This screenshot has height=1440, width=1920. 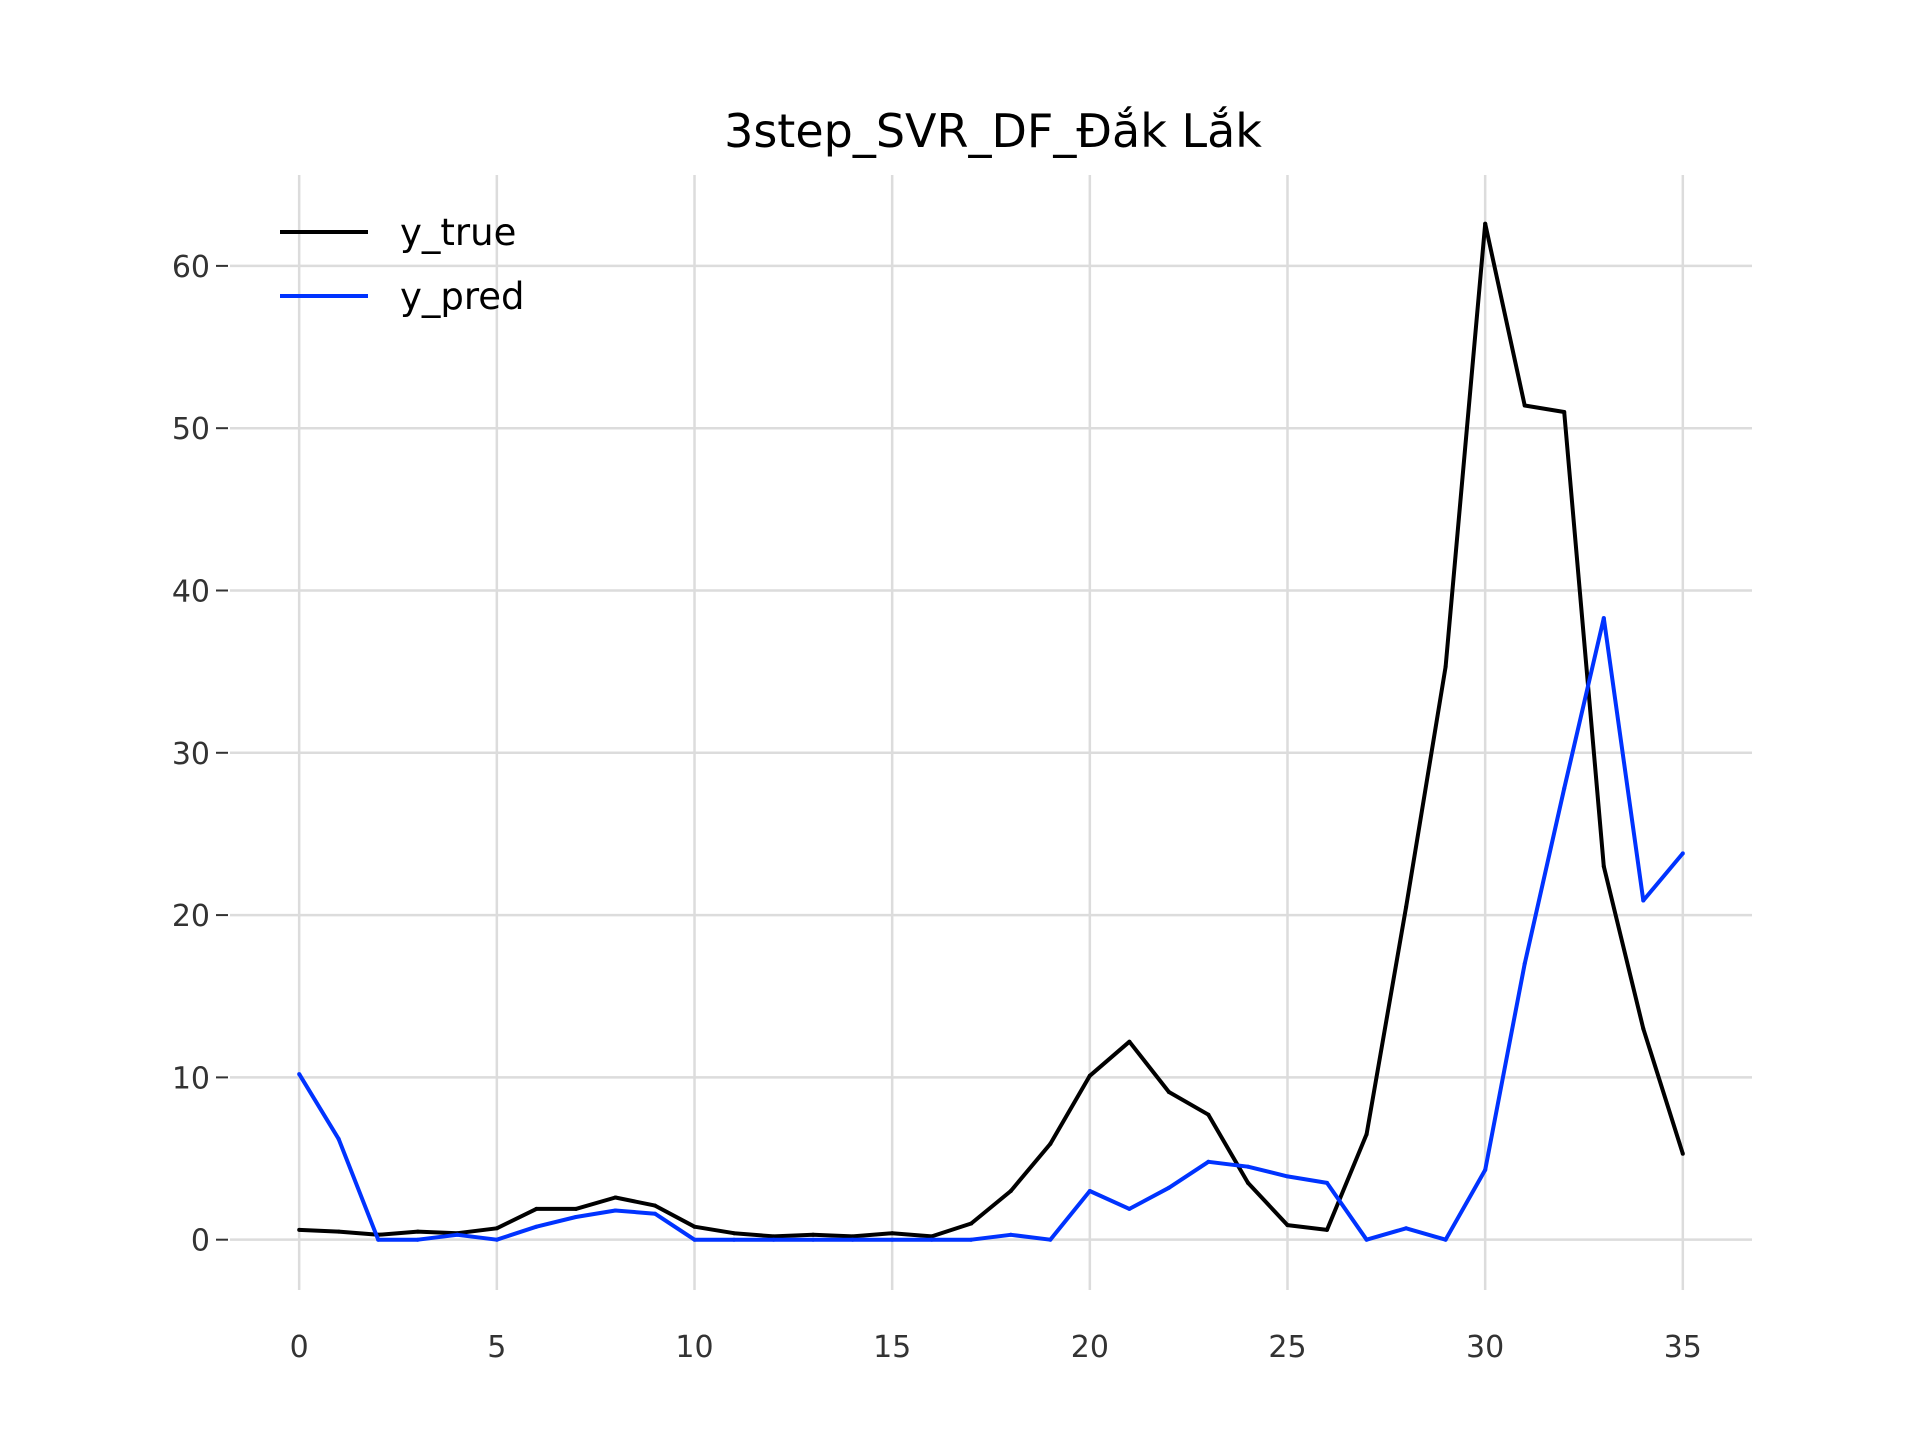 I want to click on x-tick-label: 0, so click(x=299, y=1347).